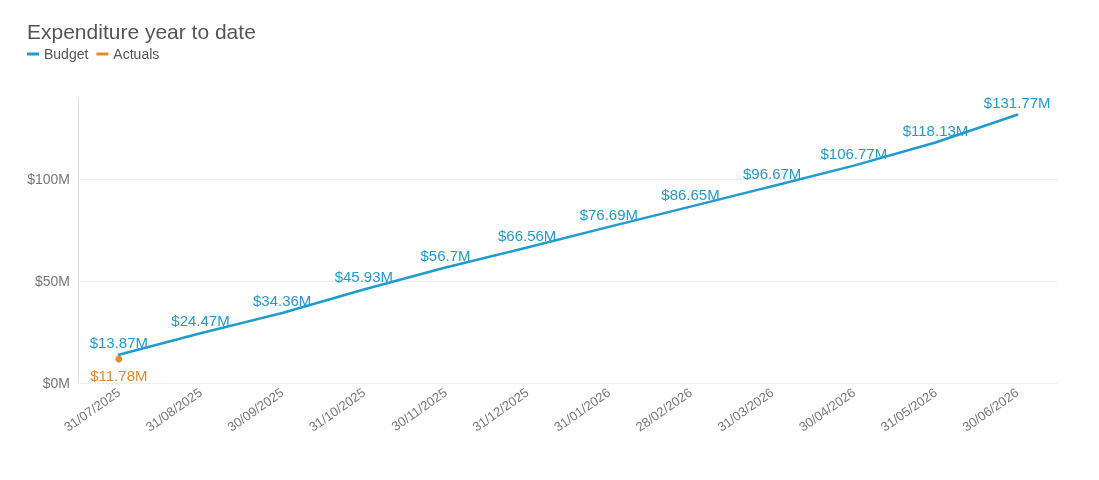 This screenshot has height=480, width=1099. Describe the element at coordinates (527, 235) in the screenshot. I see `data-label: $66.56M` at that location.